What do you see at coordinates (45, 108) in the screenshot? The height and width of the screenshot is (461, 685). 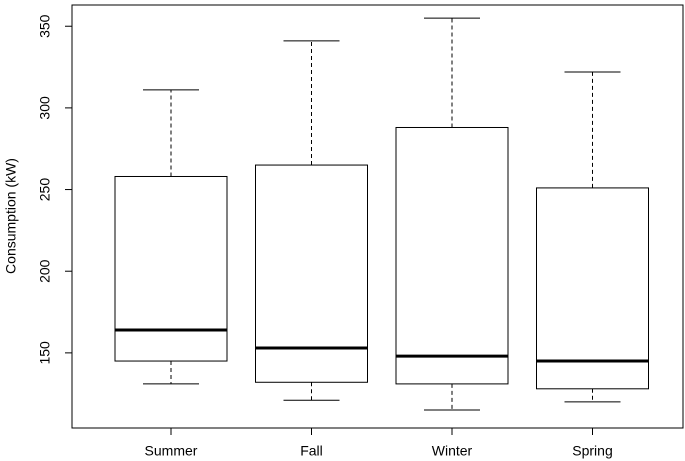 I see `y-tick-label: 300` at bounding box center [45, 108].